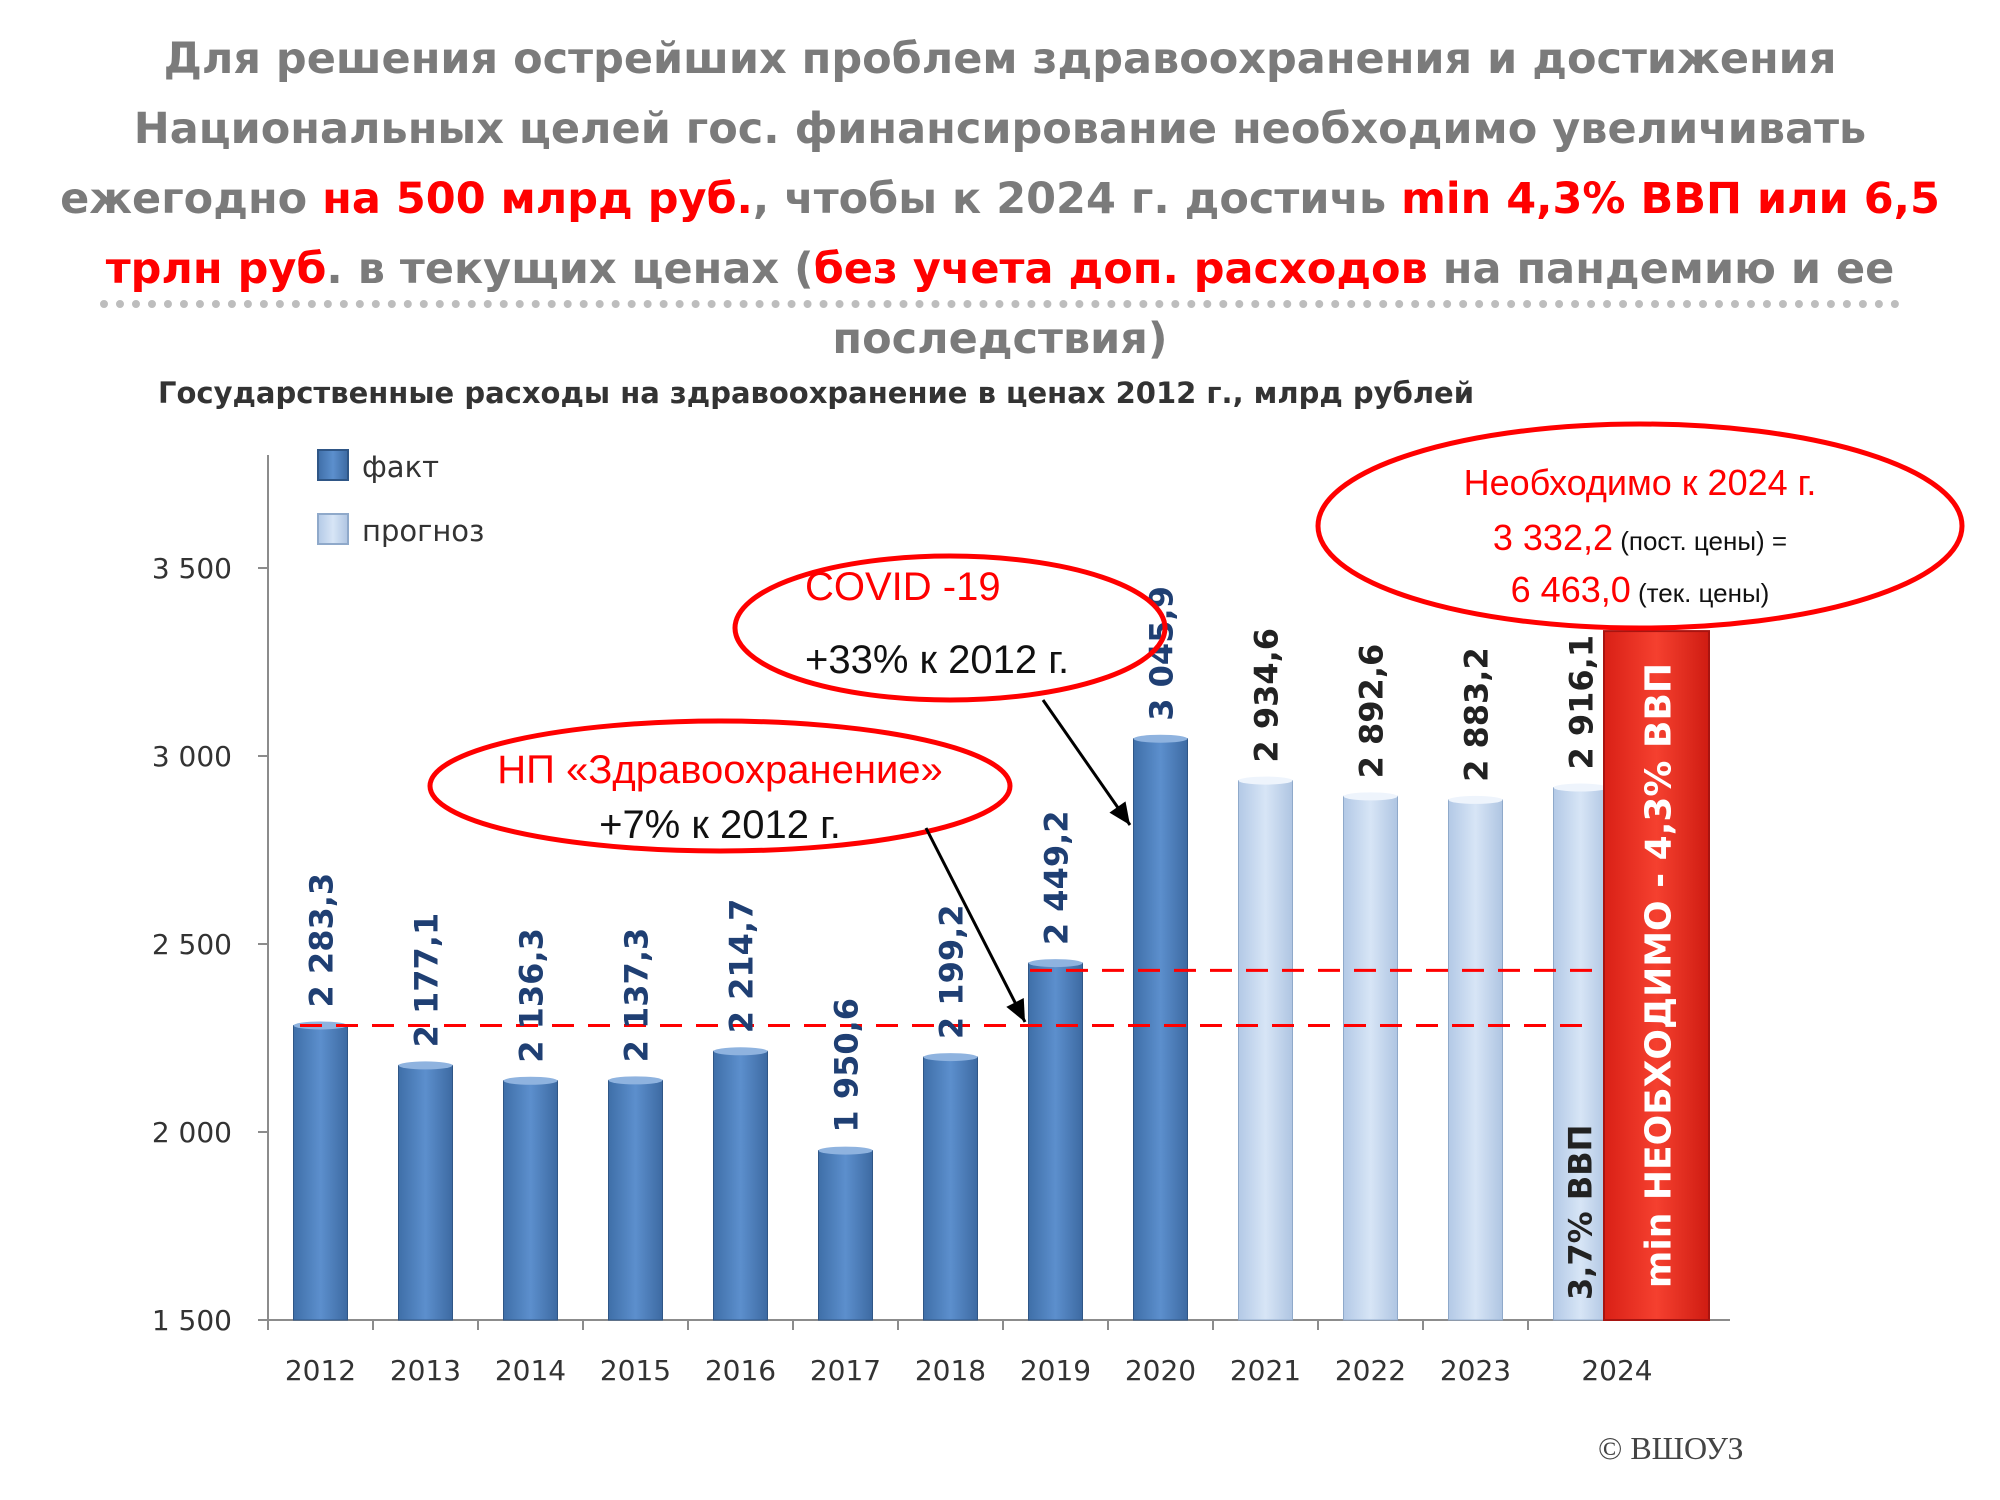 Image resolution: width=2000 pixels, height=1500 pixels. What do you see at coordinates (1265, 1050) in the screenshot?
I see `bar-прогноз-2021` at bounding box center [1265, 1050].